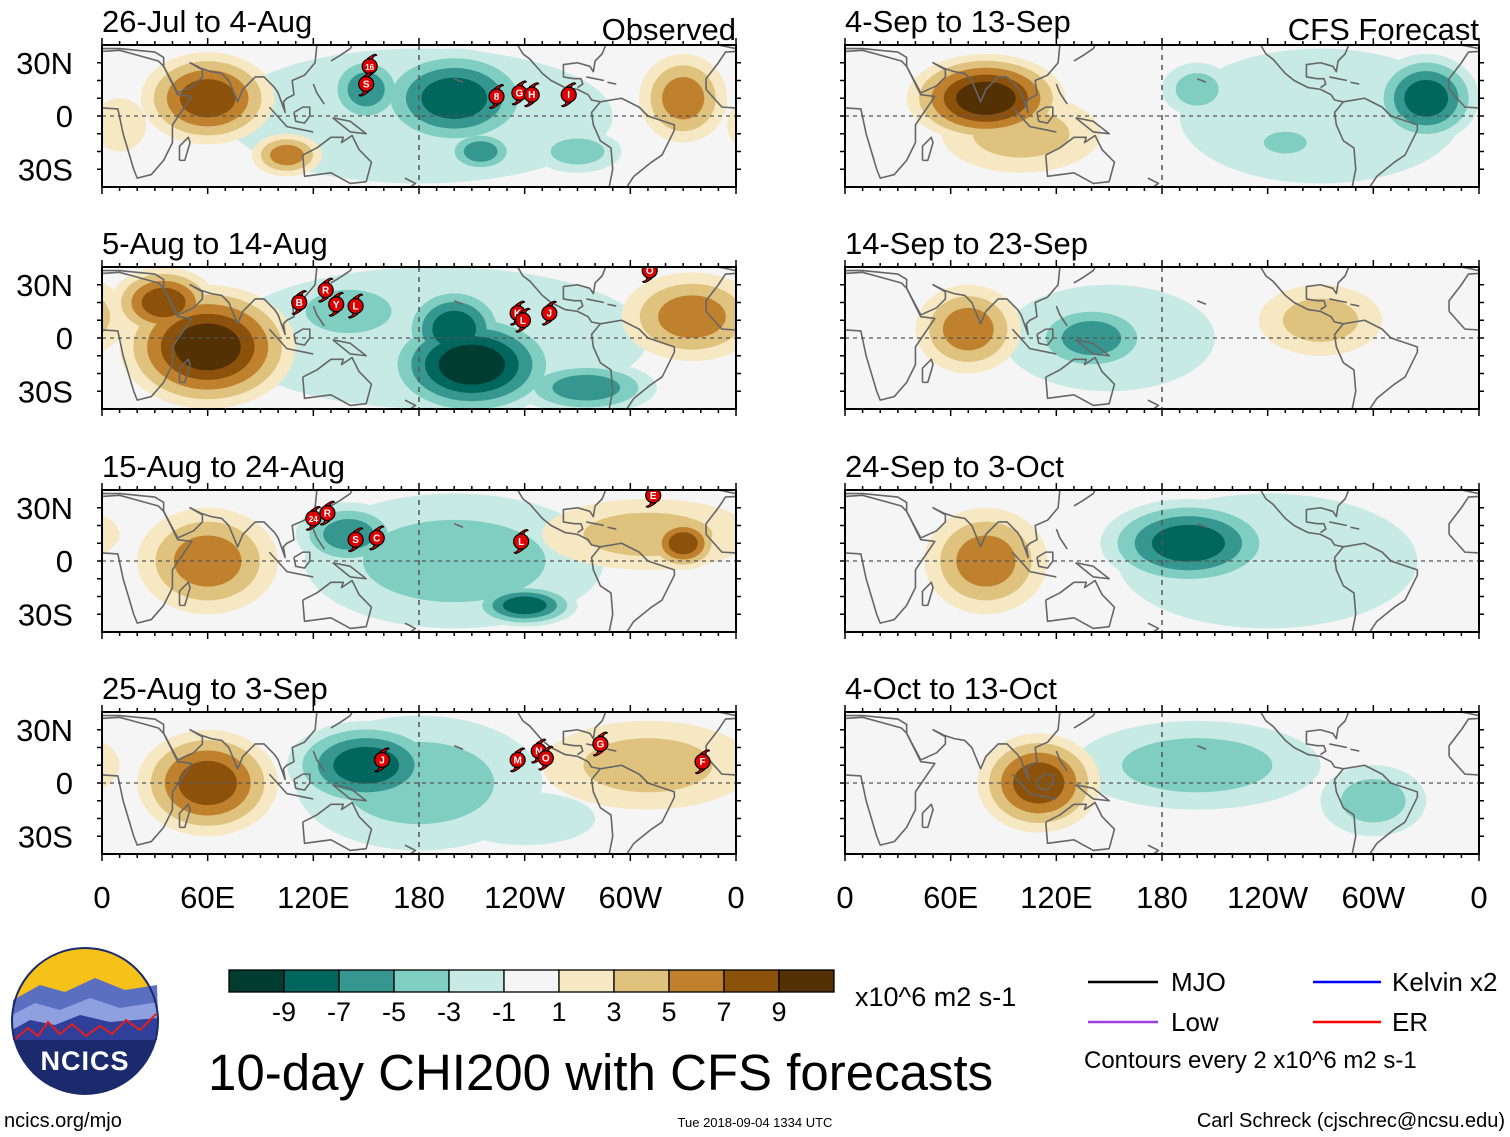 The image size is (1510, 1137). What do you see at coordinates (419, 561) in the screenshot?
I see `map-area: 24 R S C L E` at bounding box center [419, 561].